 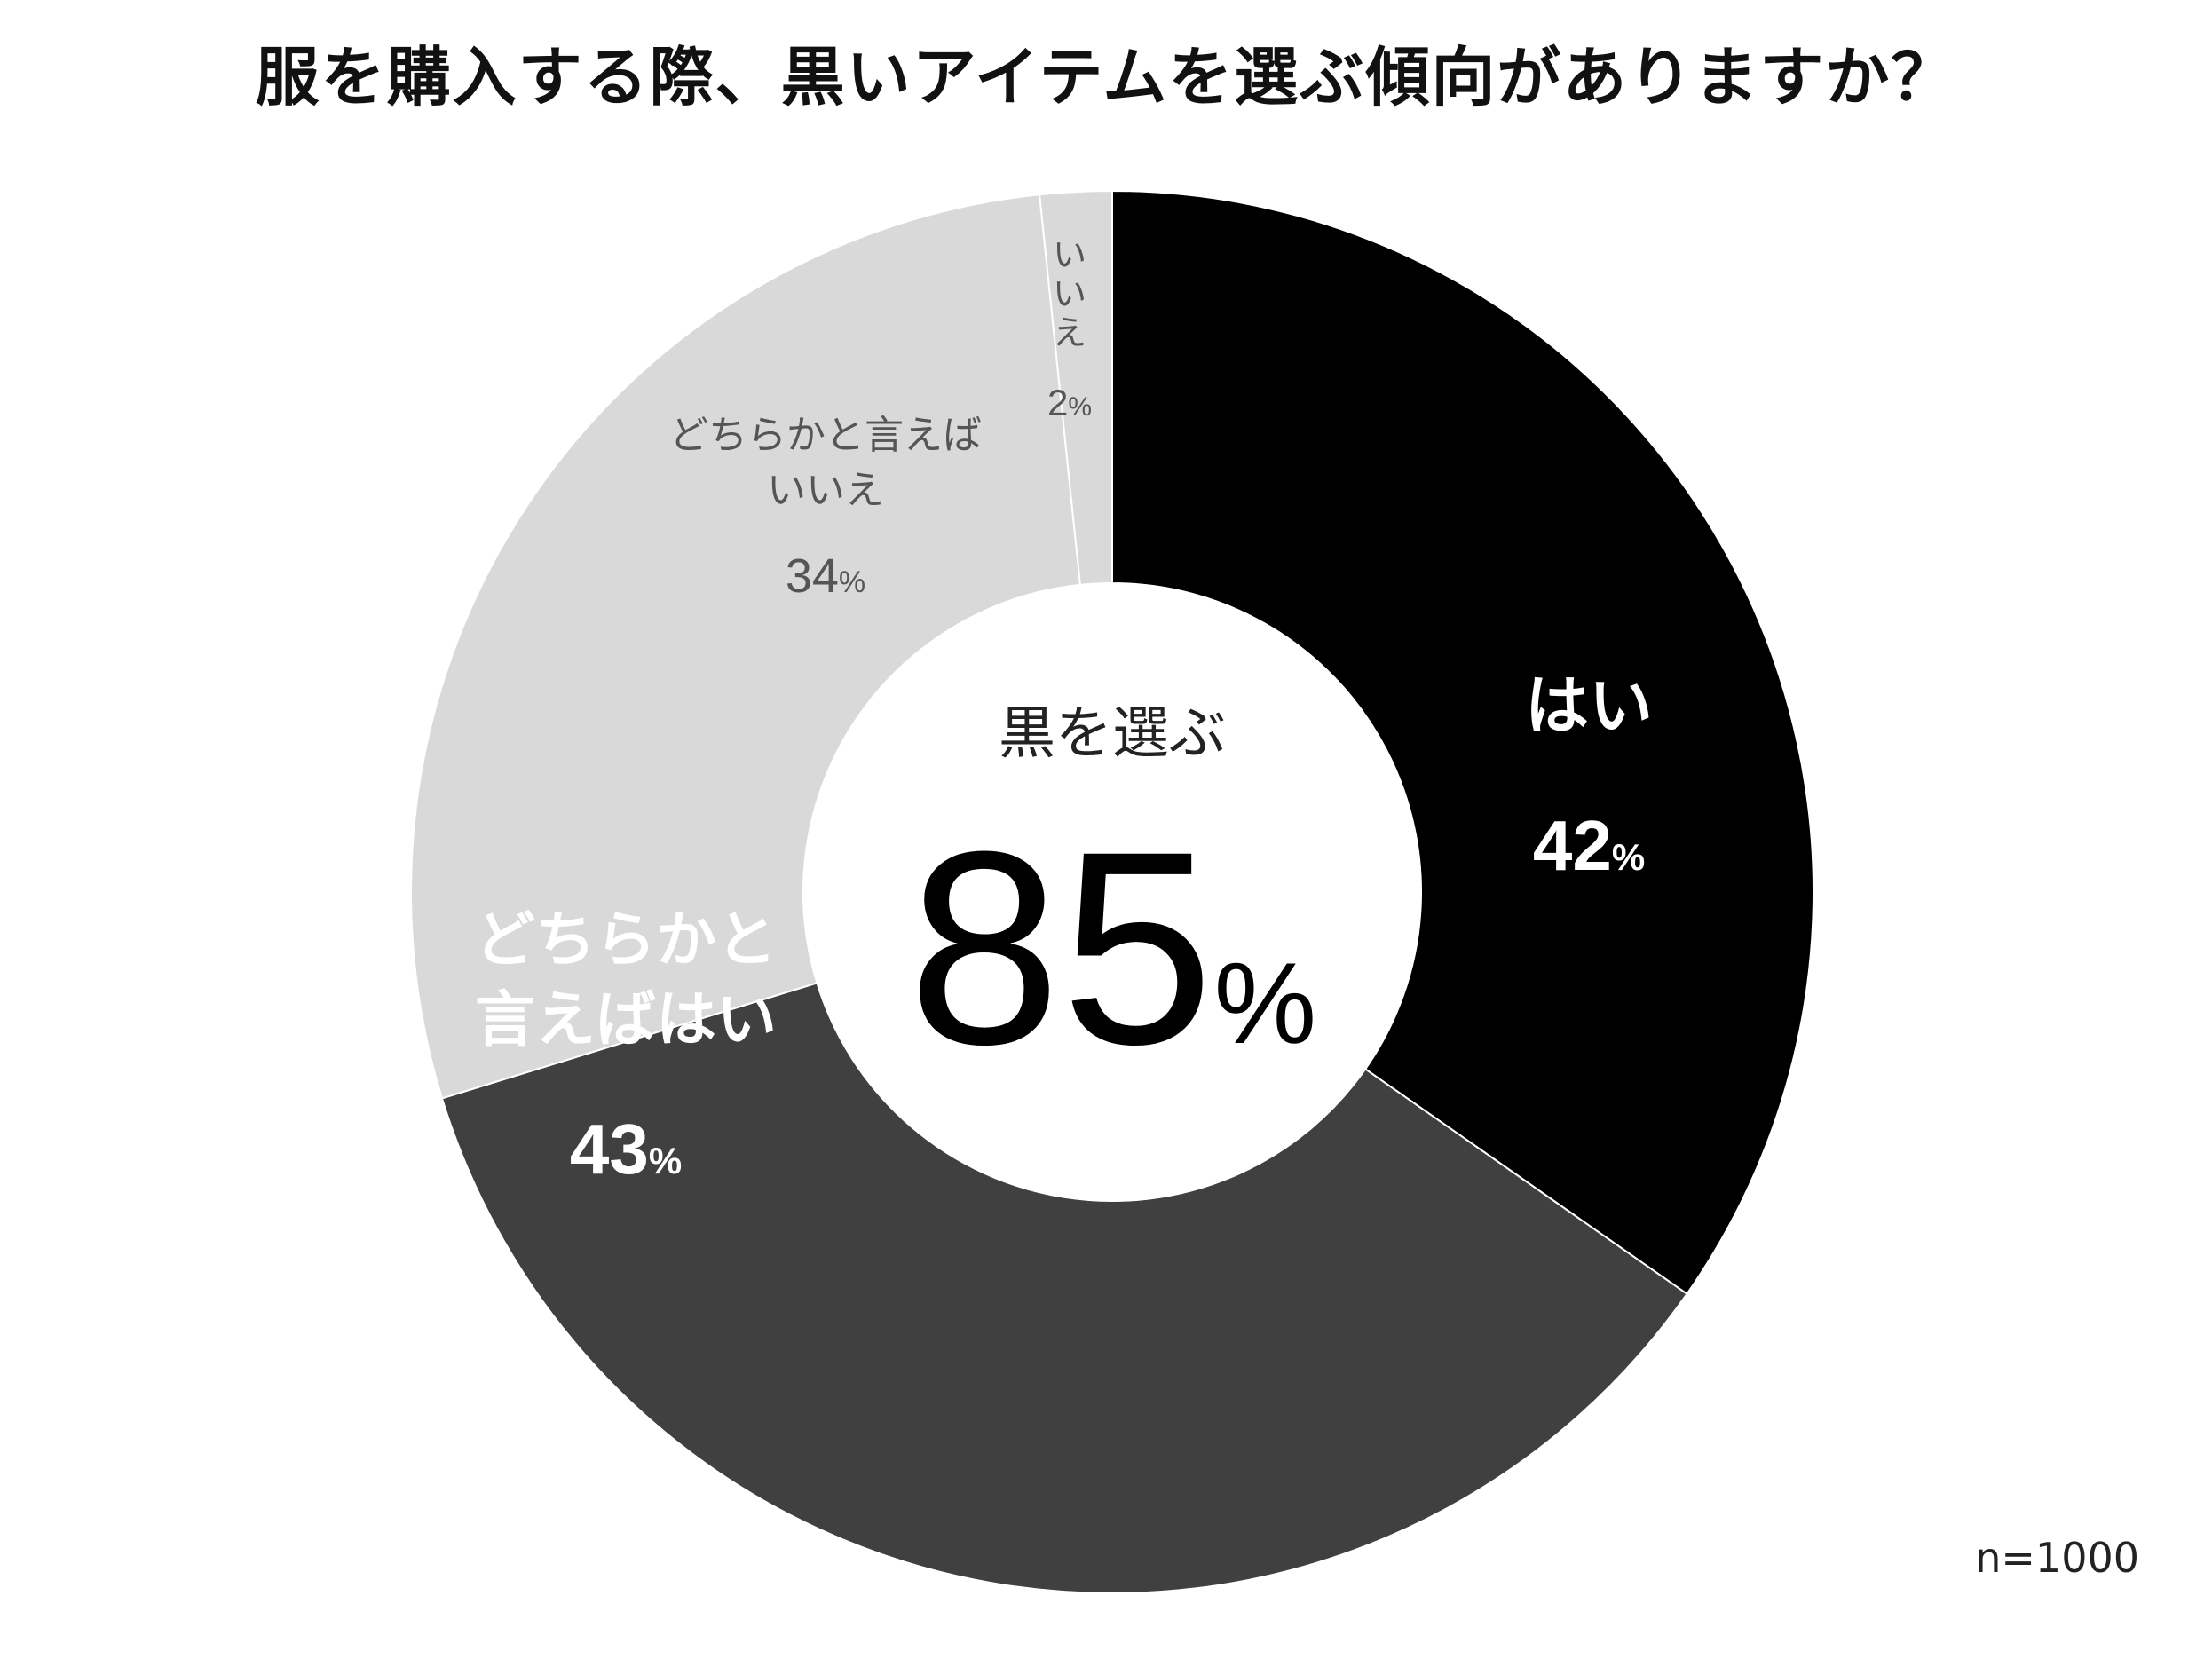 I want to click on center-caption: 黒を選ぶ, so click(x=1112, y=734).